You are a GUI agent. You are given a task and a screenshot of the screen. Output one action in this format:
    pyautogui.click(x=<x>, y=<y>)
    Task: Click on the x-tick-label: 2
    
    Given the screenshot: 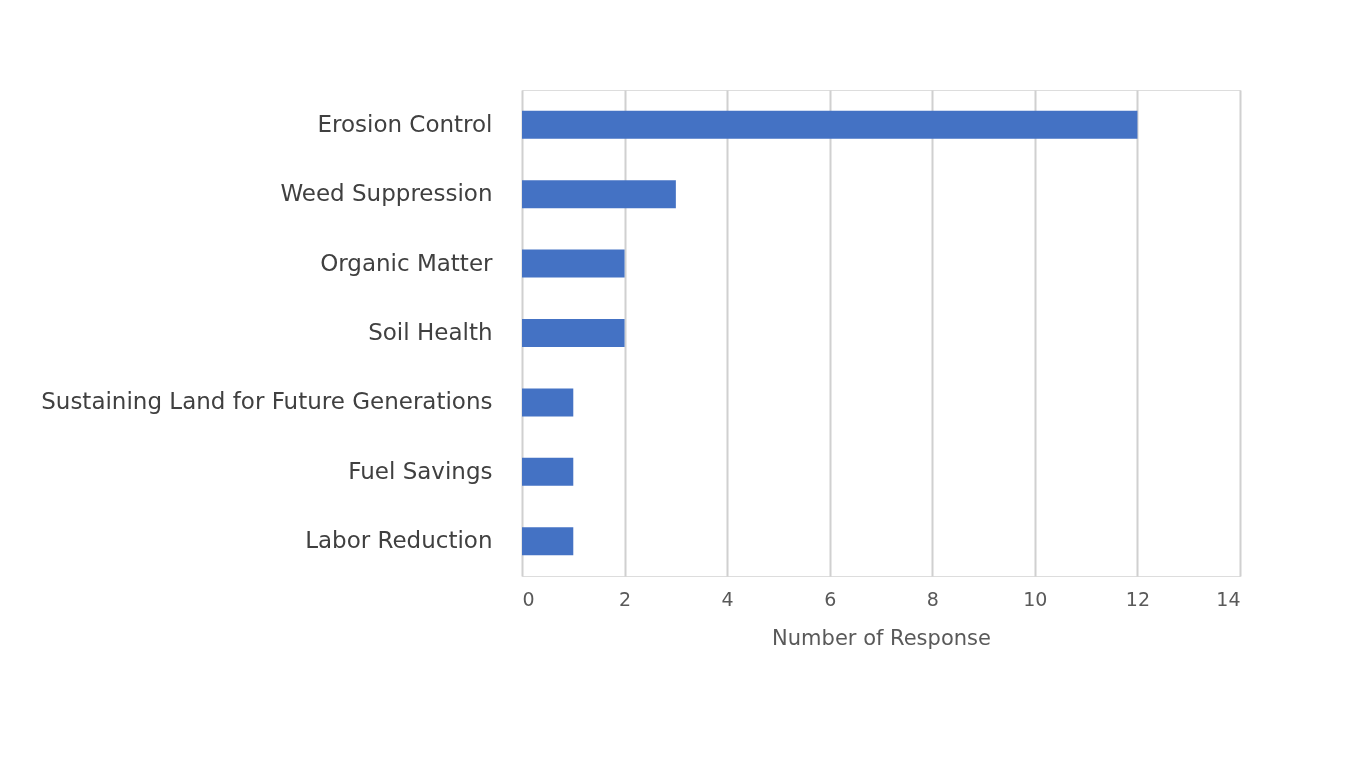 What is the action you would take?
    pyautogui.click(x=625, y=598)
    